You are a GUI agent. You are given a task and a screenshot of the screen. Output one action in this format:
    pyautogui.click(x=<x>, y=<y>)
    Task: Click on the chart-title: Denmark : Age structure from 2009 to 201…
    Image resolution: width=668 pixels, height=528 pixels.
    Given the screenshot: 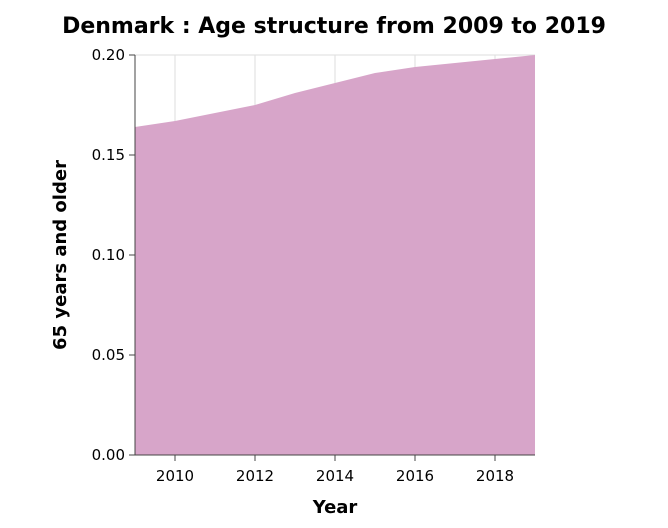 What is the action you would take?
    pyautogui.click(x=334, y=26)
    